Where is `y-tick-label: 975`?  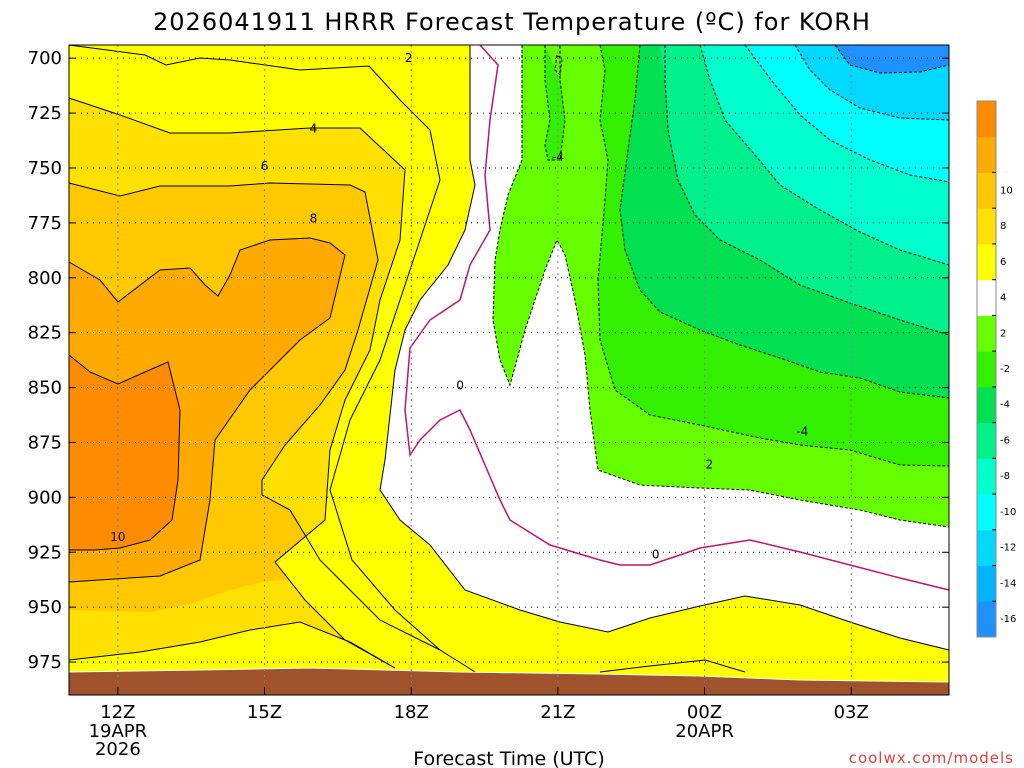 y-tick-label: 975 is located at coordinates (45, 662).